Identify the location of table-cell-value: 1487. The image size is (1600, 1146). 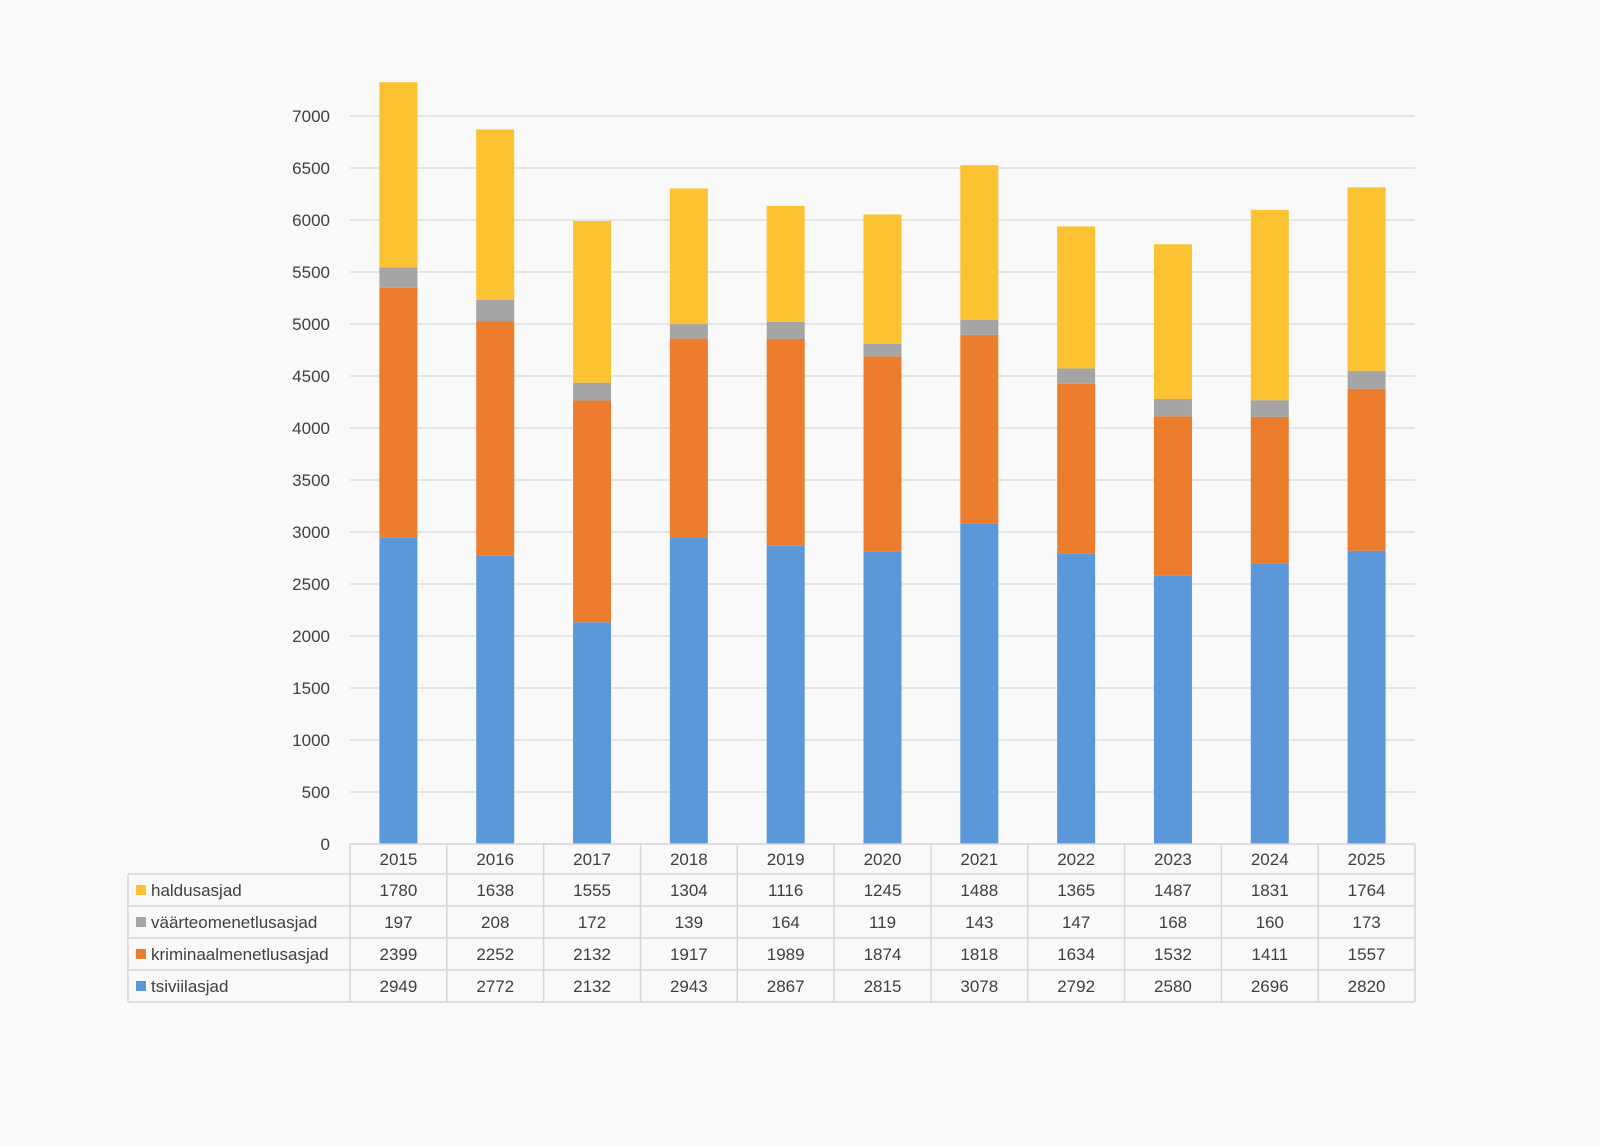
(1173, 890).